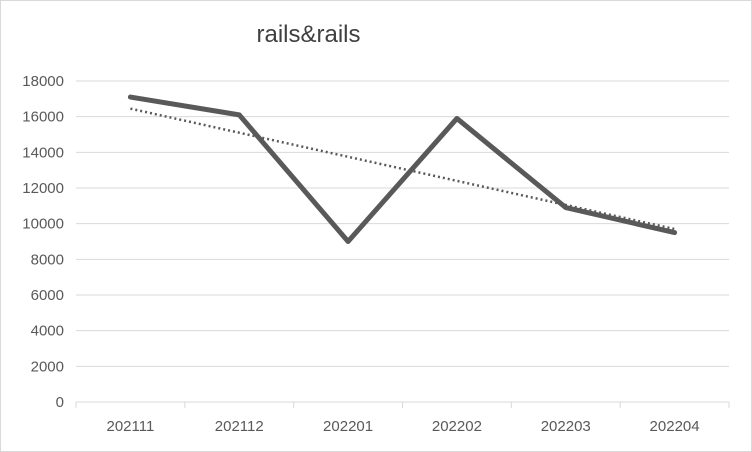  What do you see at coordinates (457, 426) in the screenshot?
I see `x-tick-label: 202202` at bounding box center [457, 426].